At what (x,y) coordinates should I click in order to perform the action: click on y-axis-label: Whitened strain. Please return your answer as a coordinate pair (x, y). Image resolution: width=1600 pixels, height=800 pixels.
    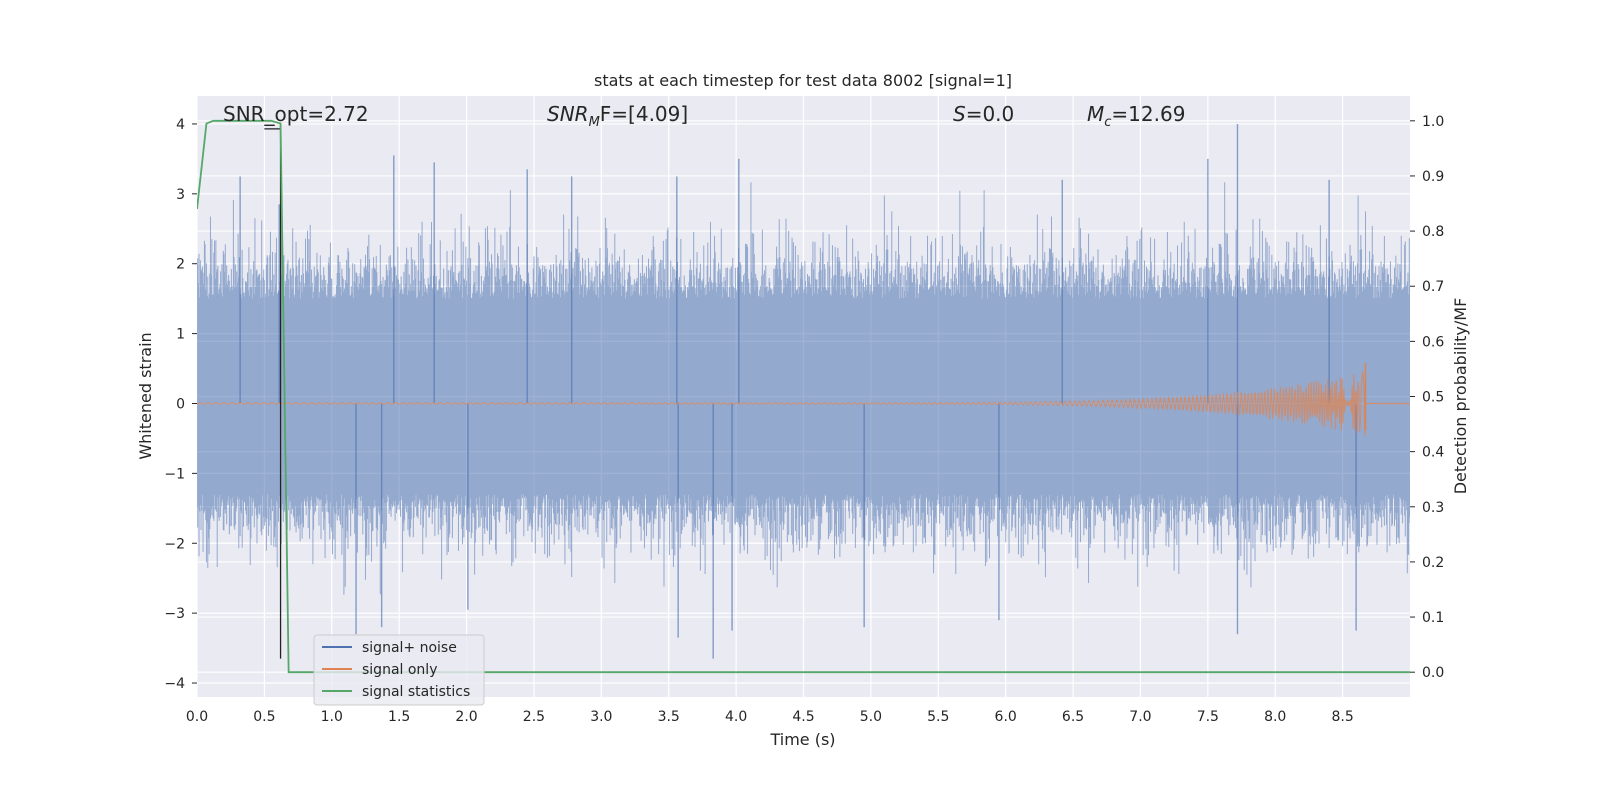
    Looking at the image, I should click on (145, 395).